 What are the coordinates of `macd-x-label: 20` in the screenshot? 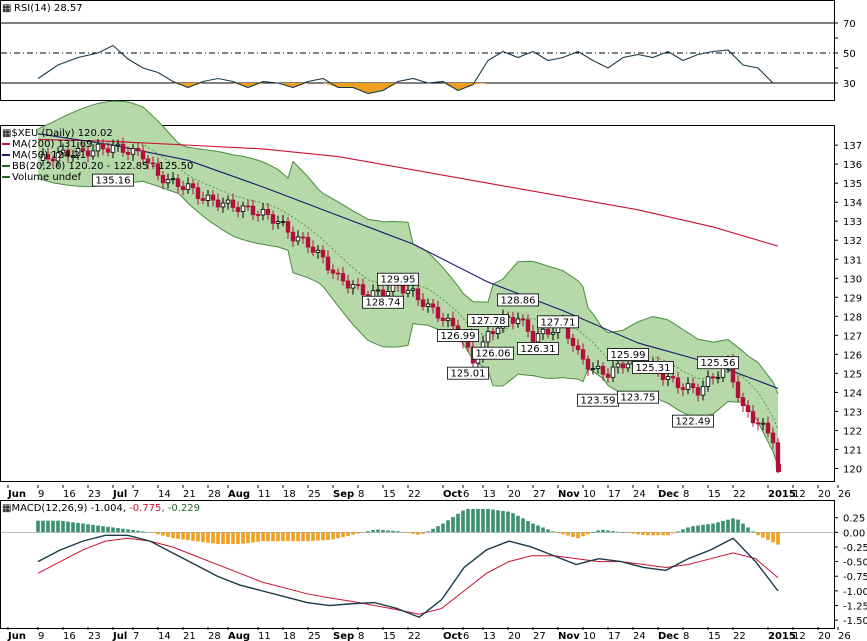 It's located at (514, 636).